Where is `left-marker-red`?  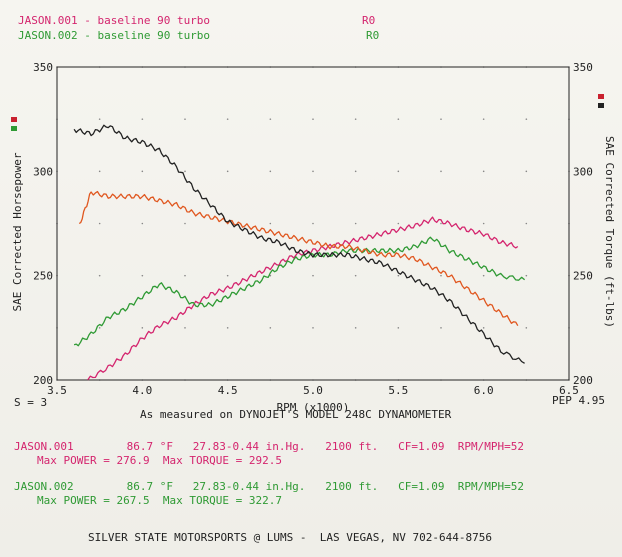
left-marker-red is located at coordinates (14, 119).